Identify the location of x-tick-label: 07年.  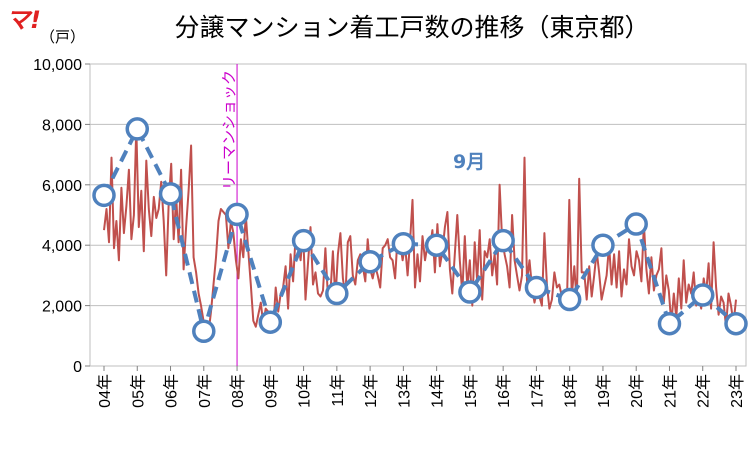
(205, 391).